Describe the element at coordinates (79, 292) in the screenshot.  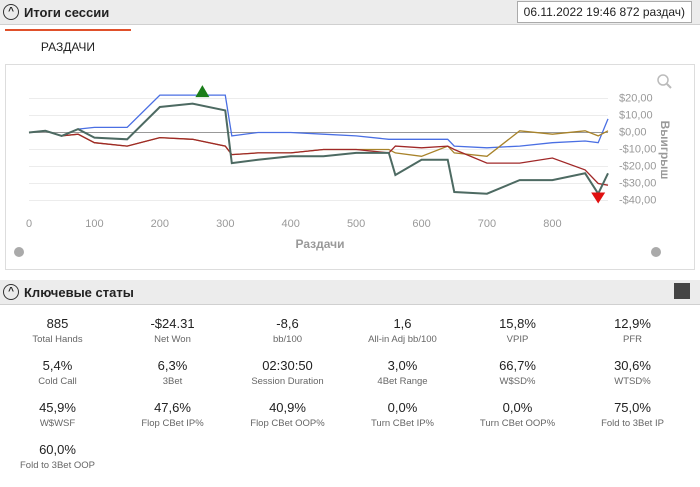
I see `section-title: Ключевые статы` at that location.